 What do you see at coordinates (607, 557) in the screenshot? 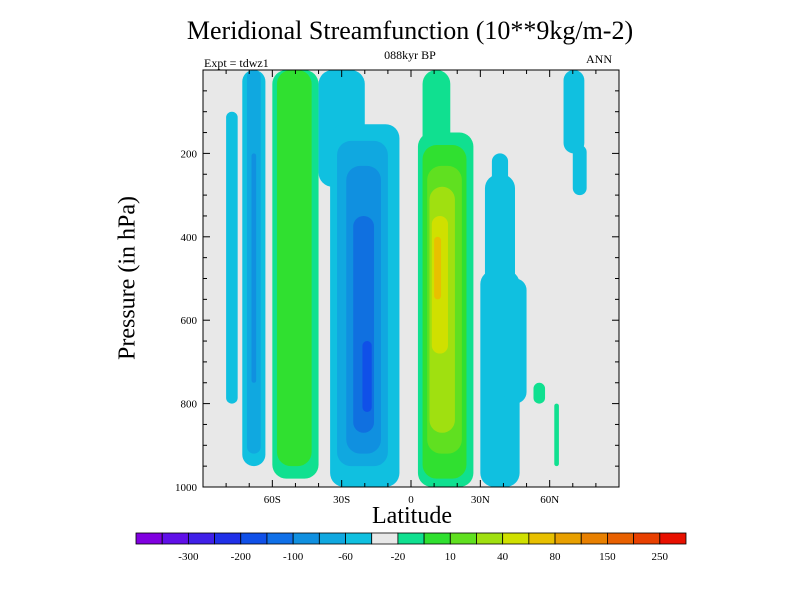
I see `colorbar-label: 150` at bounding box center [607, 557].